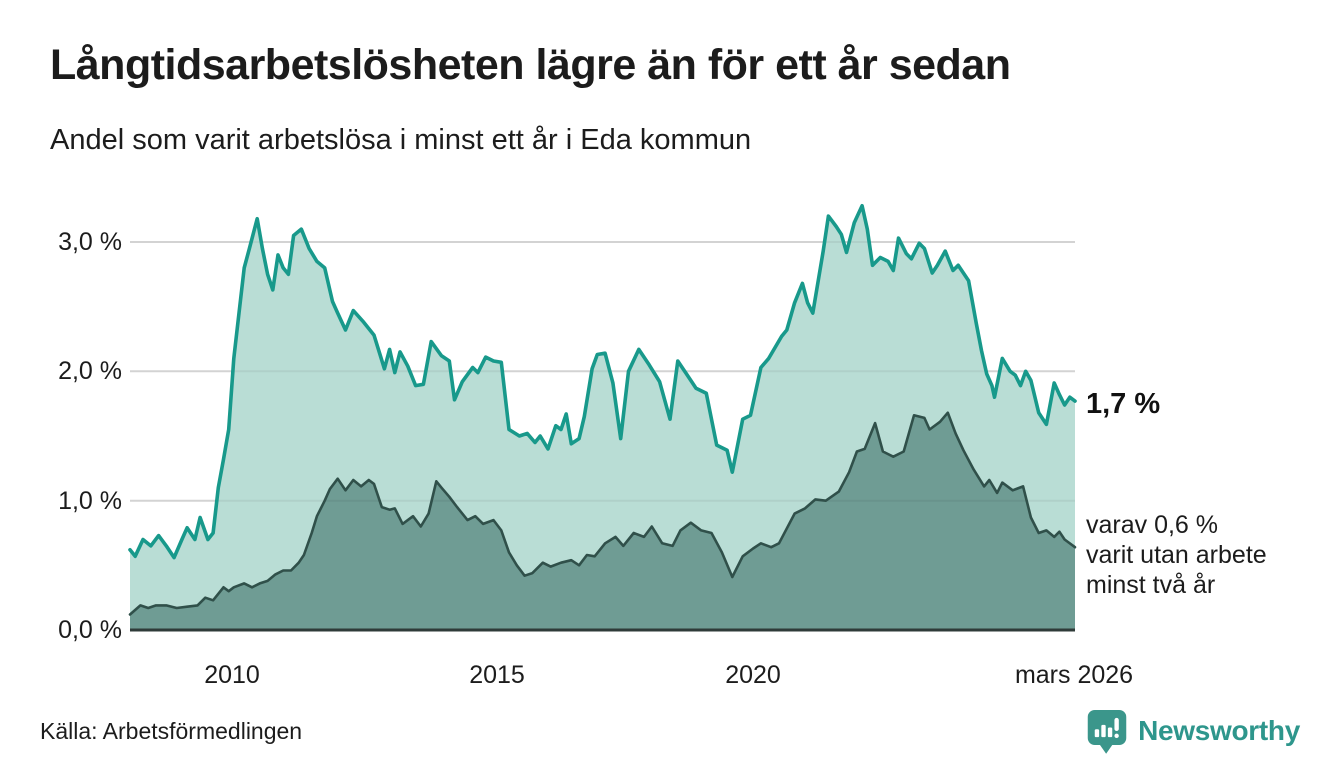  Describe the element at coordinates (90, 630) in the screenshot. I see `y-tick-0: 0,0 %` at that location.